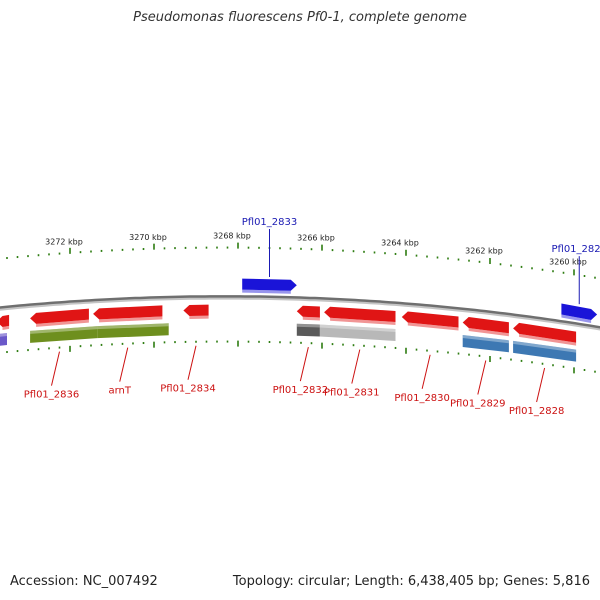  I want to click on gene-label: Pfl01_2831, so click(352, 393).